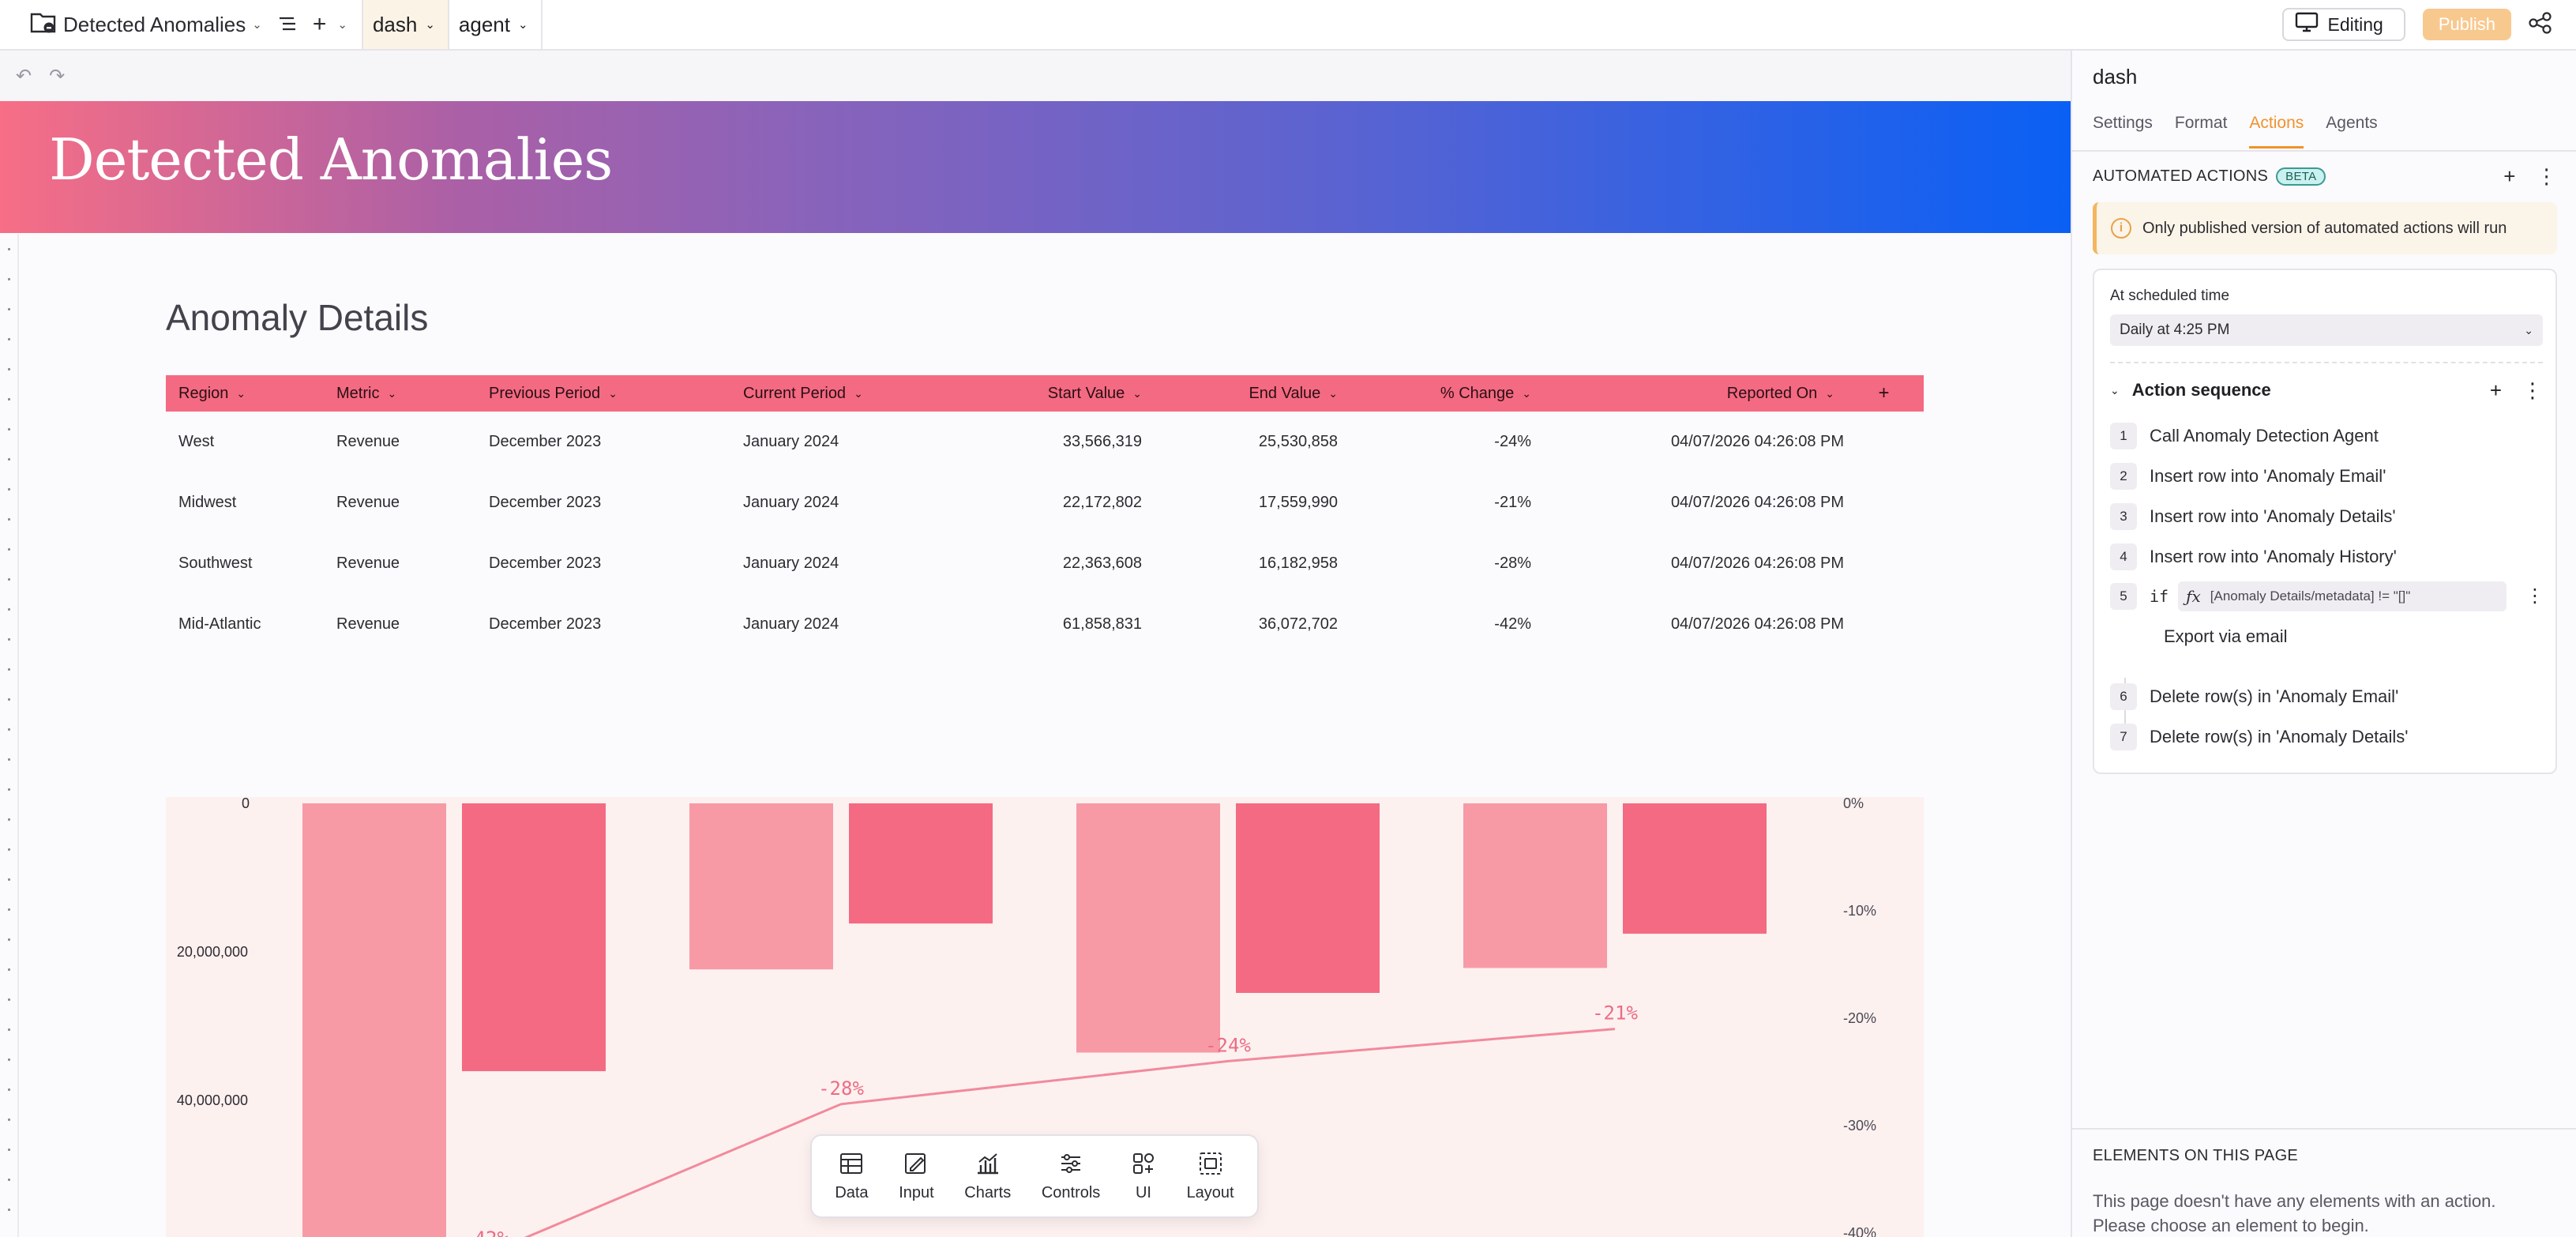 The height and width of the screenshot is (1237, 2576). What do you see at coordinates (246, 804) in the screenshot?
I see `left-axis-tick-label: 0` at bounding box center [246, 804].